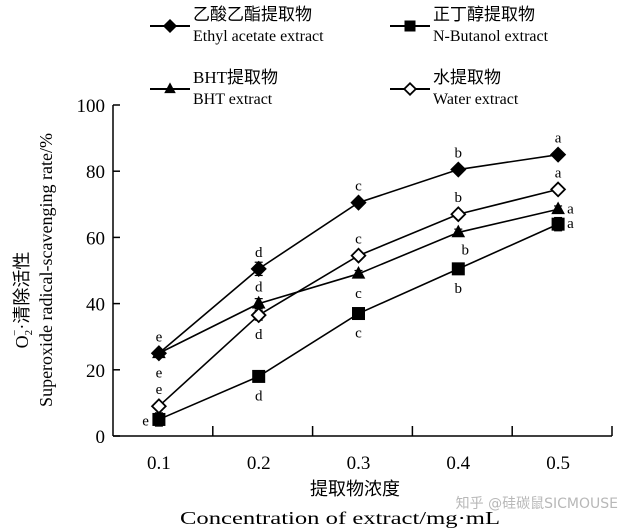 The width and height of the screenshot is (624, 531). I want to click on y-title-o: O, so click(22, 341).